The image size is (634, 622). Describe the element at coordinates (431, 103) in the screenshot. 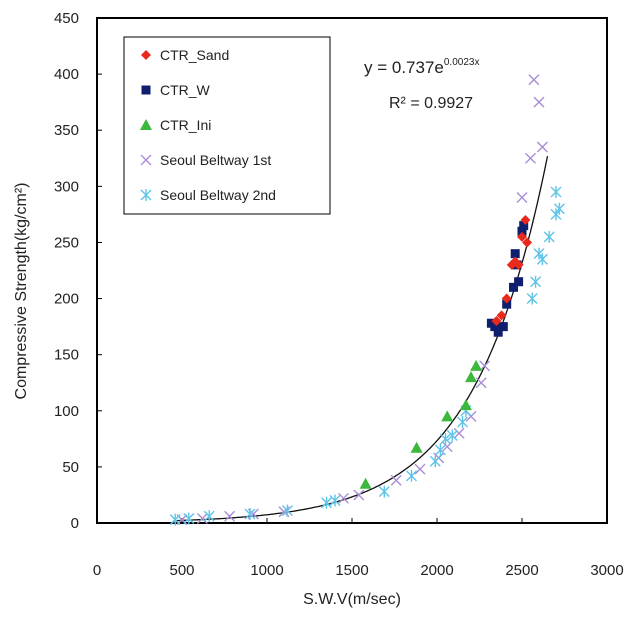

I see `r-squared-label: R² = 0.9927` at that location.